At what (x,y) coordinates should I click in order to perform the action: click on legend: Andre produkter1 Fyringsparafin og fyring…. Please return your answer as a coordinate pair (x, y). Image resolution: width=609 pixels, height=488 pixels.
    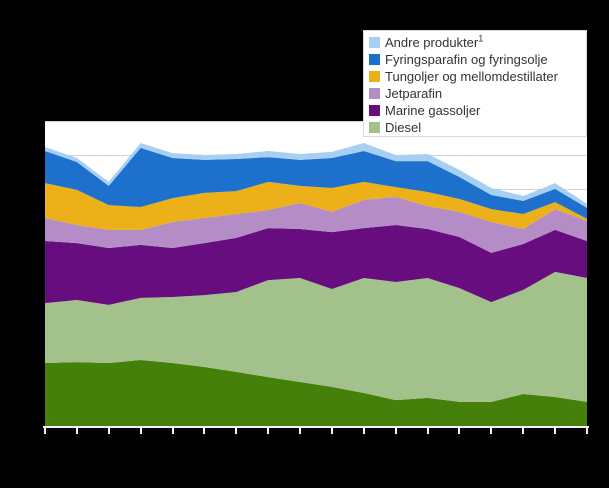
    Looking at the image, I should click on (475, 83).